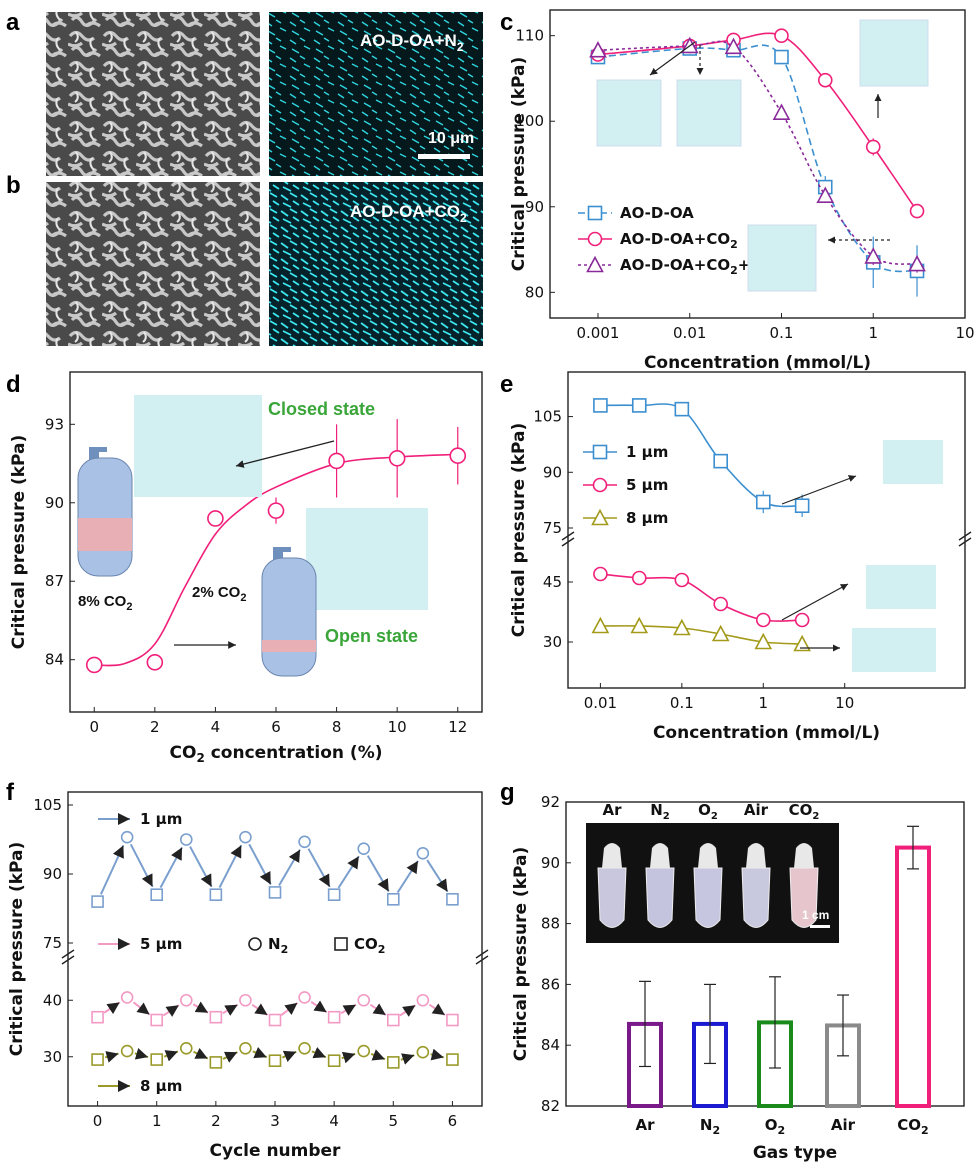 The height and width of the screenshot is (1172, 980). I want to click on panel-label-c: c, so click(506, 22).